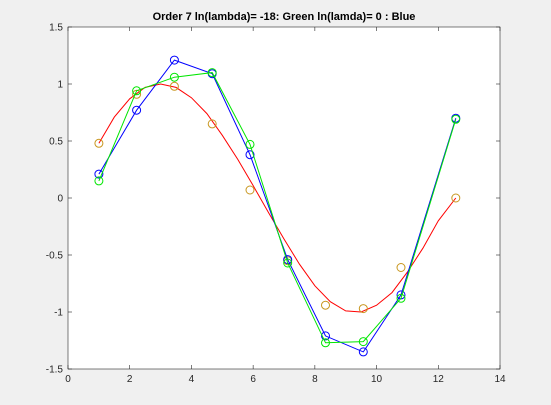  What do you see at coordinates (58, 313) in the screenshot?
I see `y-tick-label-1: -1` at bounding box center [58, 313].